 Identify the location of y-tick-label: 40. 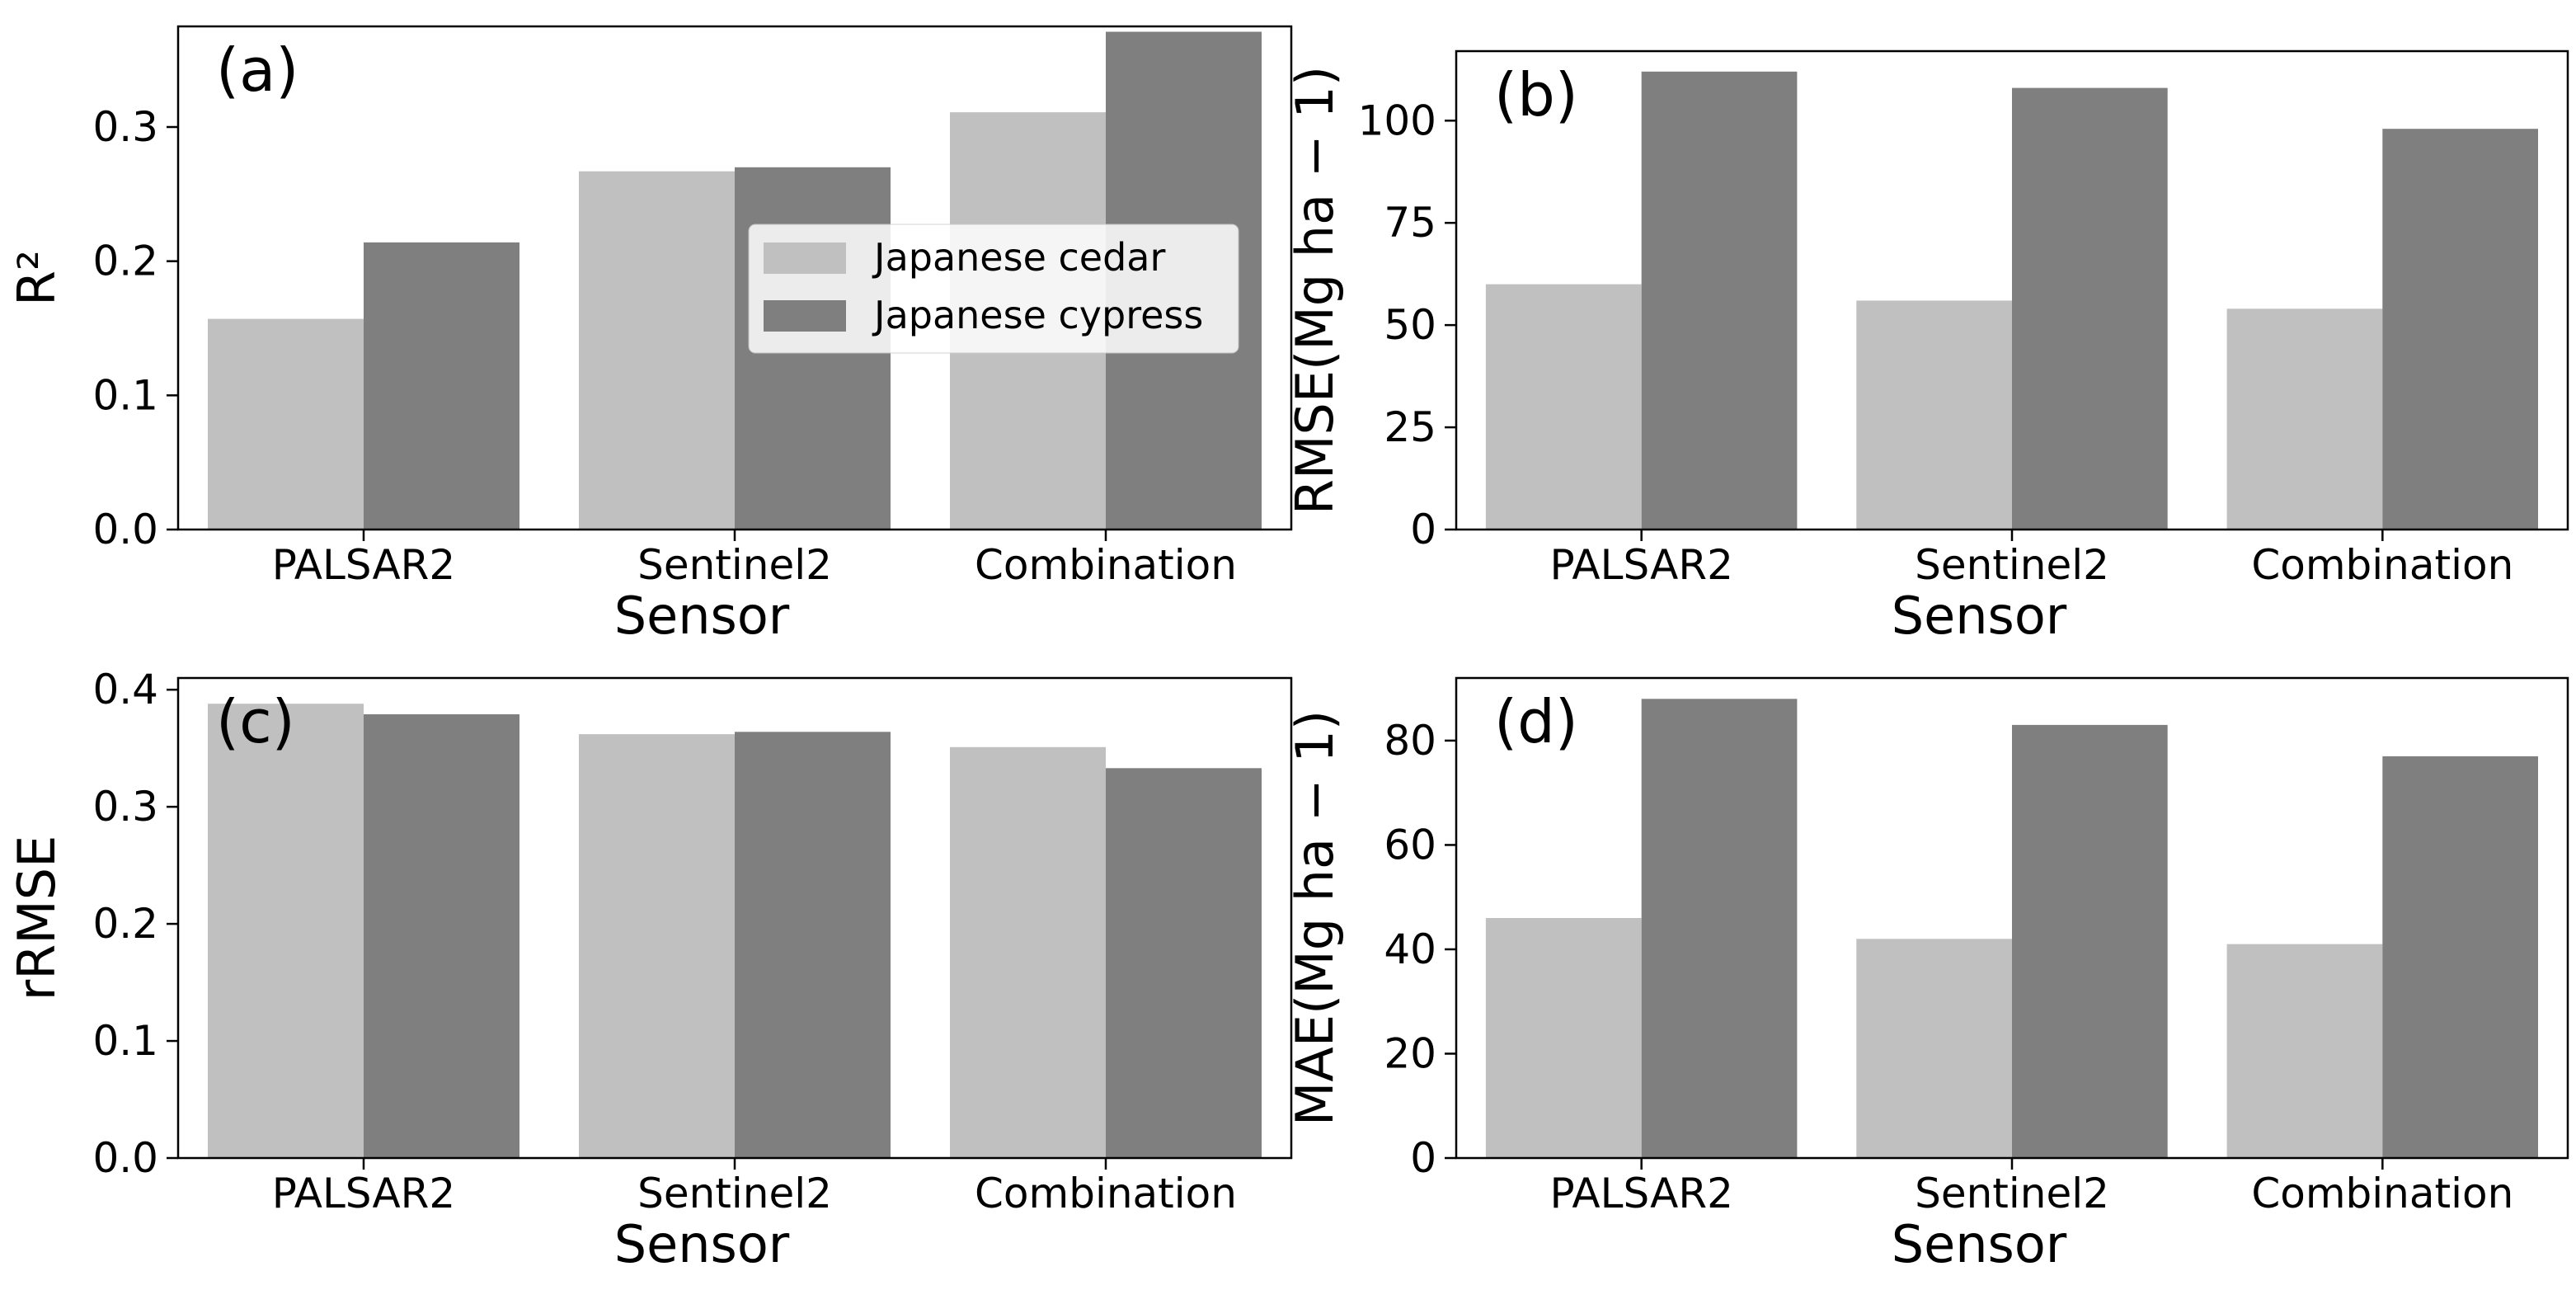
(1410, 949).